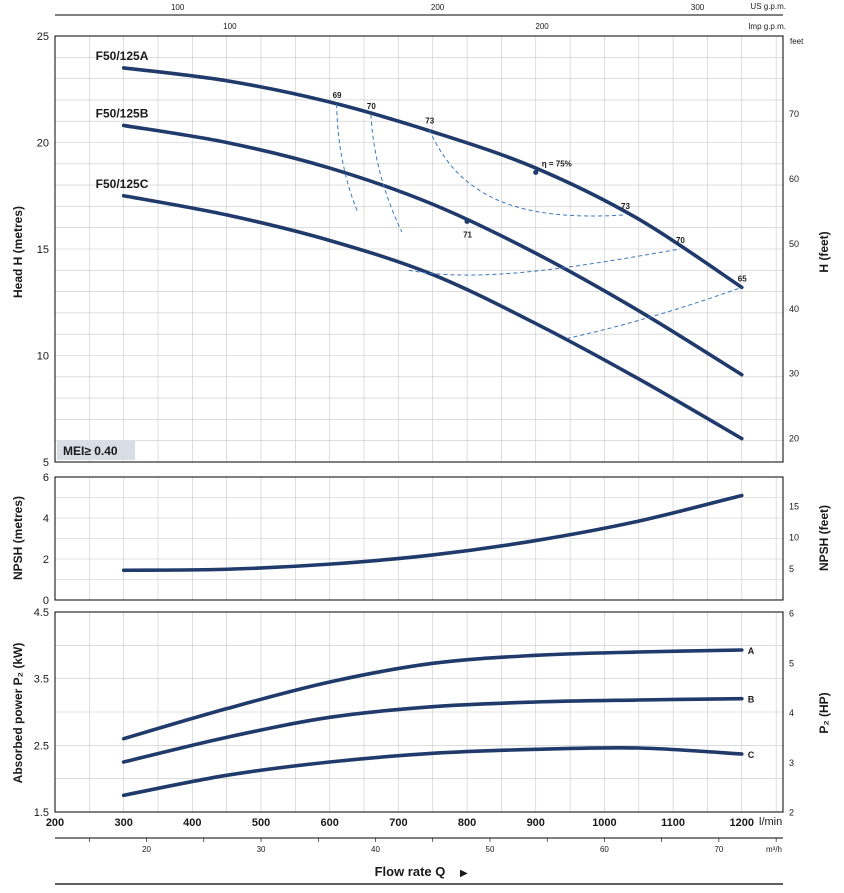  I want to click on npsh-ytick-label: 4, so click(46, 519).